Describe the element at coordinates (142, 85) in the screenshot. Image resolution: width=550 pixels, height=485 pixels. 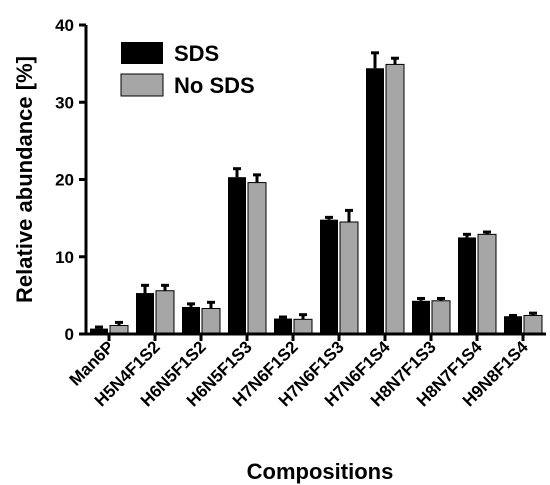
I see `legend-swatch-no-sds` at that location.